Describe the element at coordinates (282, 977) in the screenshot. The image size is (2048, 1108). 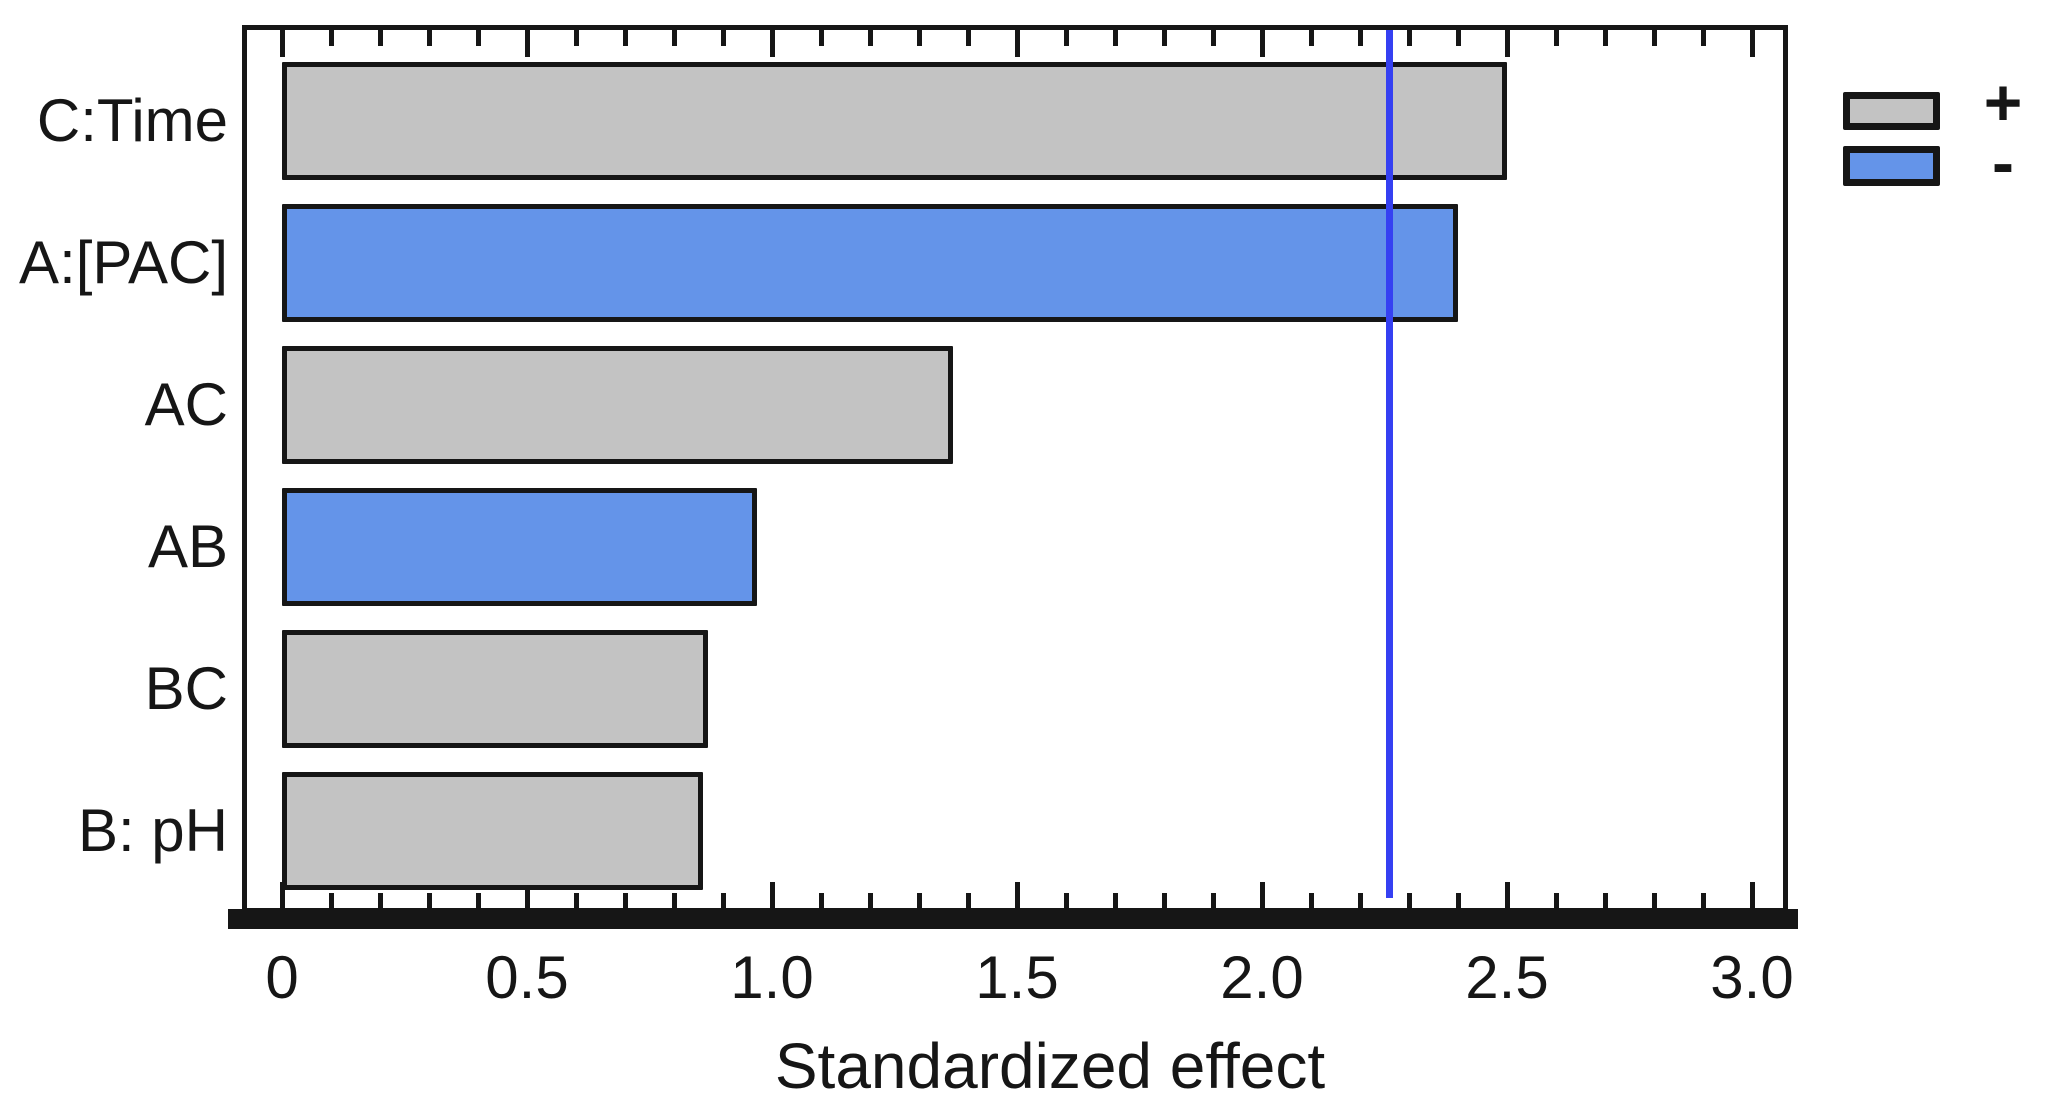
I see `x-tick-label-0: 0` at that location.